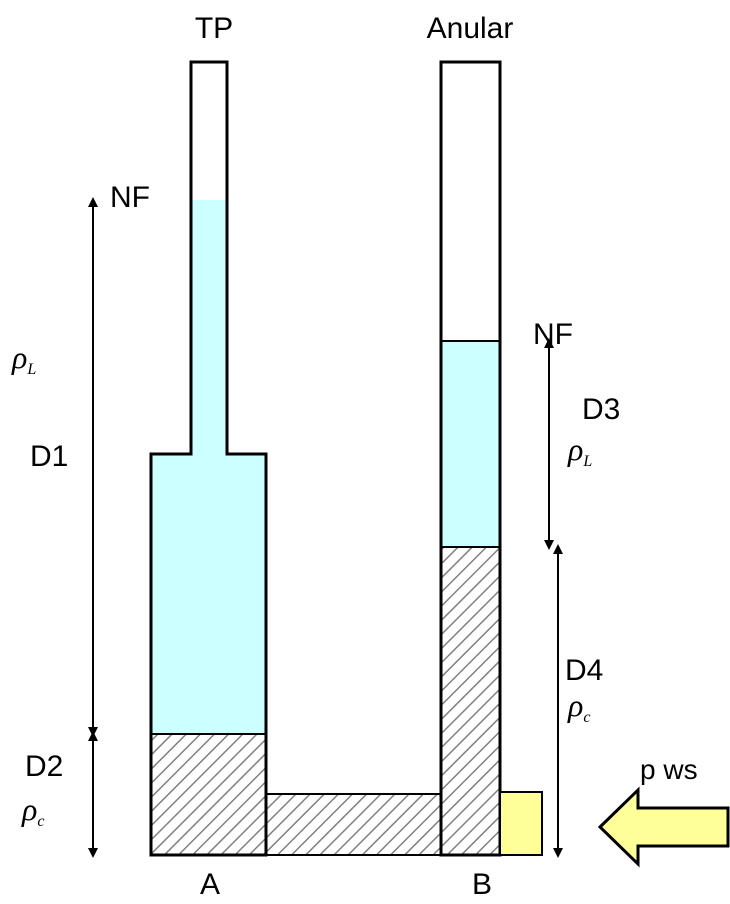 Image resolution: width=730 pixels, height=904 pixels. Describe the element at coordinates (209, 327) in the screenshot. I see `tp-light-fluid-narrow` at that location.